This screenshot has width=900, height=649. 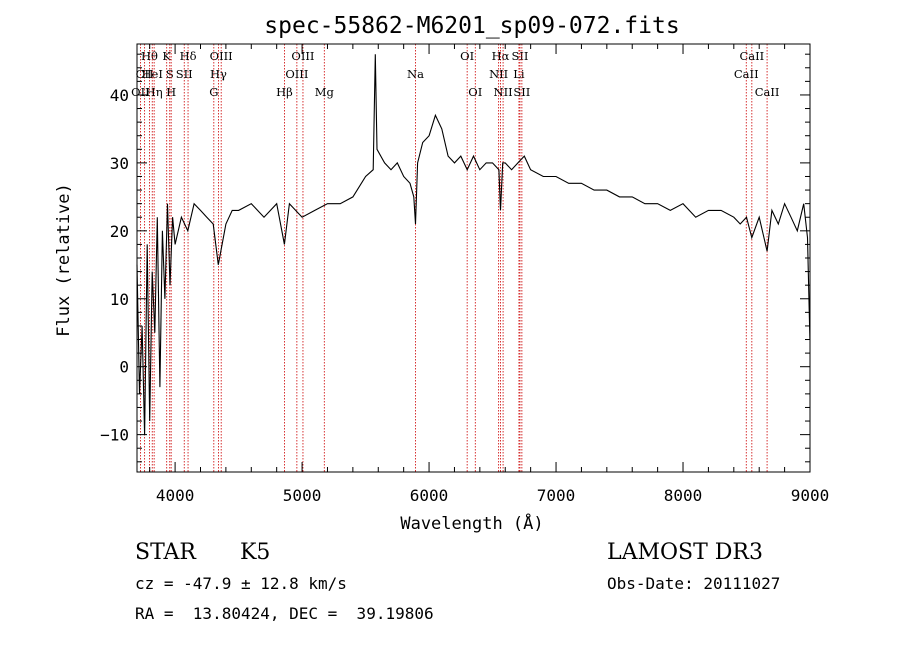 What do you see at coordinates (325, 92) in the screenshot?
I see `spectral-line-label: Mg` at bounding box center [325, 92].